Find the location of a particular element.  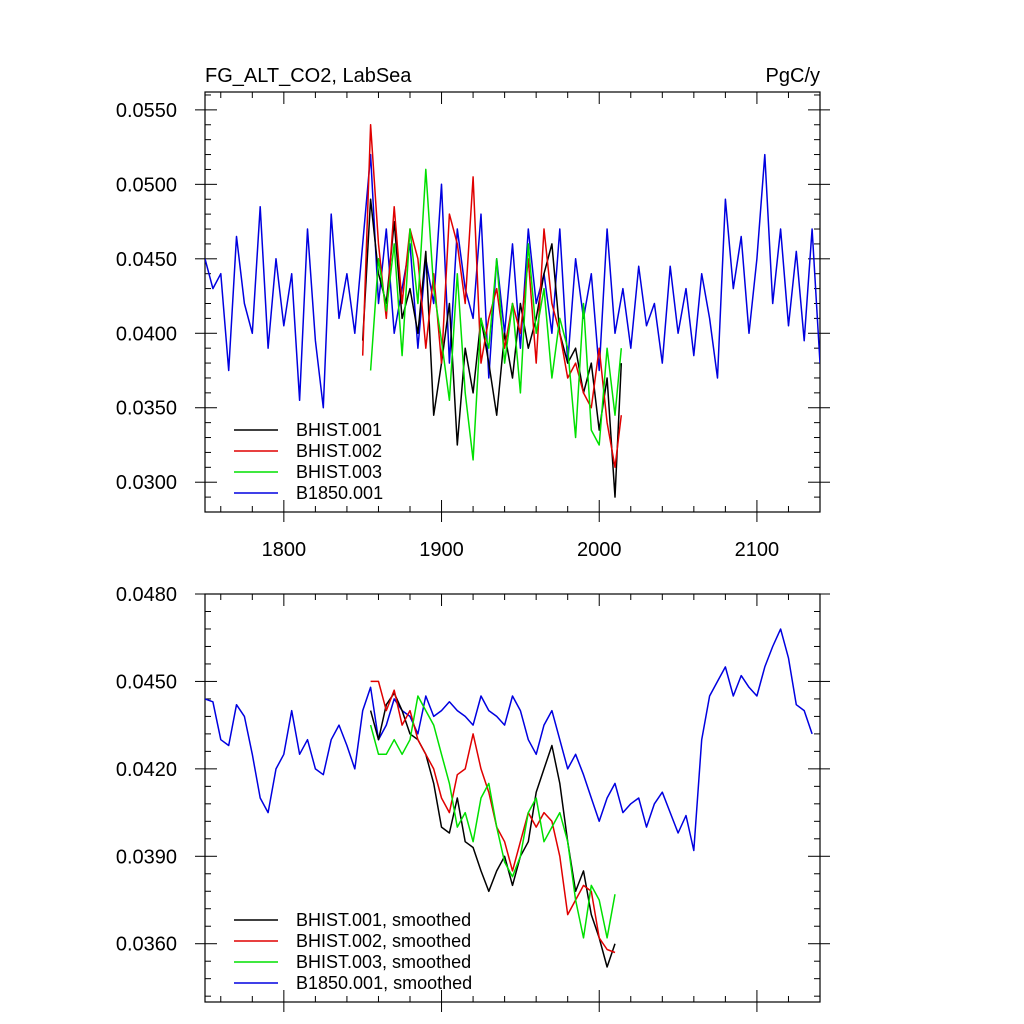

legend-entry: BHIST.003, smoothed is located at coordinates (383, 962).